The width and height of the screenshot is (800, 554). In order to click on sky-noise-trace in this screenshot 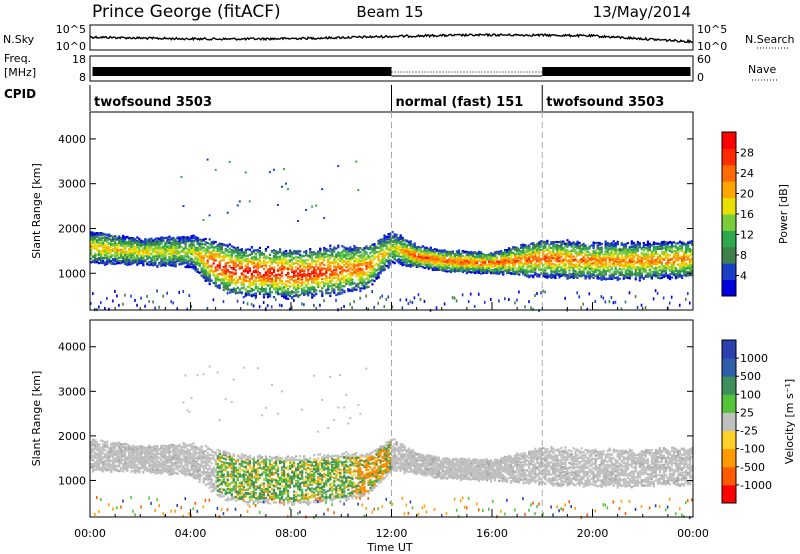, I will do `click(391, 38)`.